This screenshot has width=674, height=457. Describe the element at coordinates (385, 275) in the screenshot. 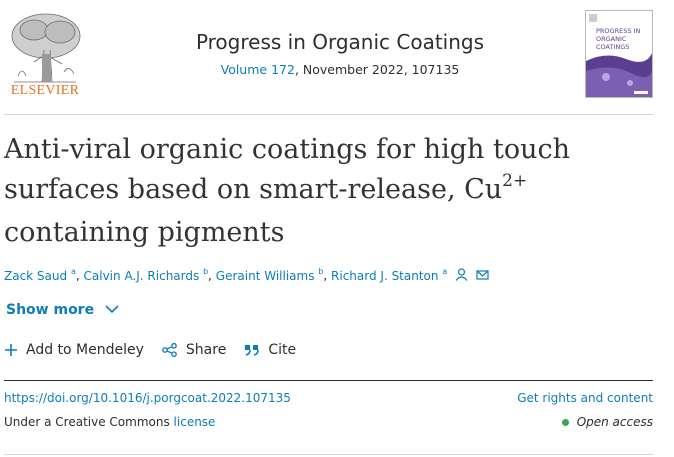

I see `author-name: Richard J. Stanton` at that location.